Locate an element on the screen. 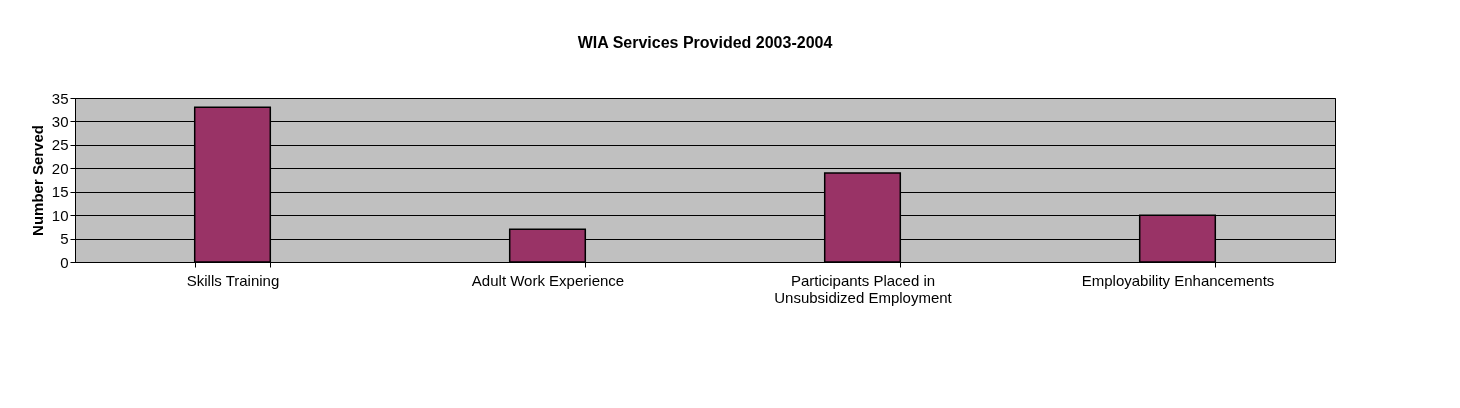  y-tick-label: 15 is located at coordinates (60, 192).